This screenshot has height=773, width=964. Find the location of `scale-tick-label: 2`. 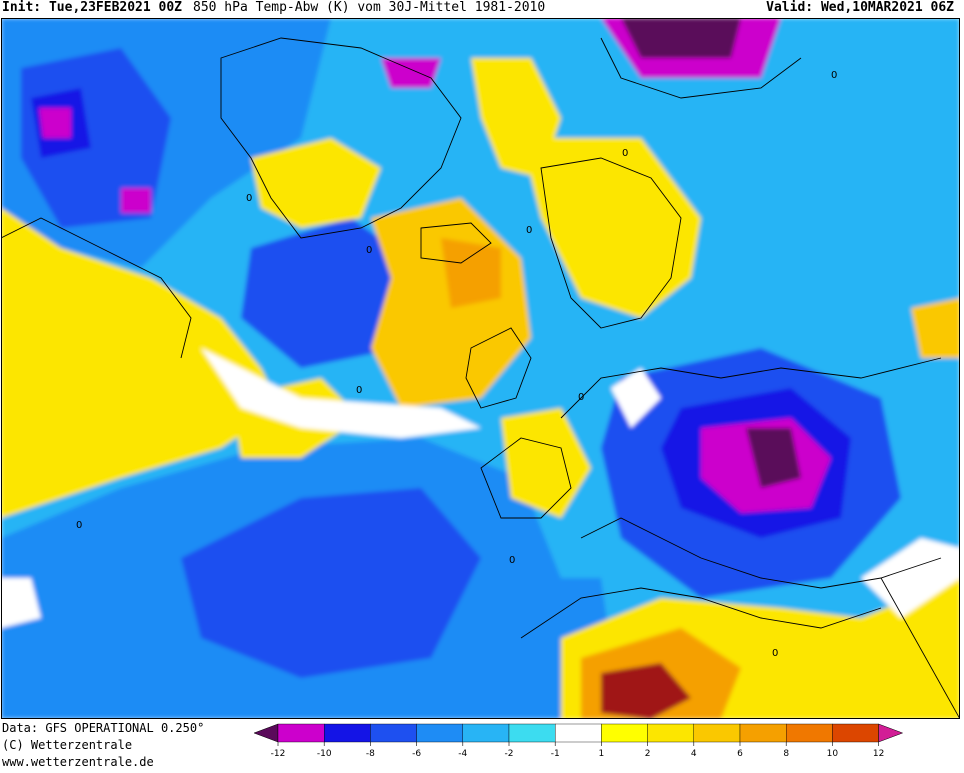

scale-tick-label: 2 is located at coordinates (648, 754).